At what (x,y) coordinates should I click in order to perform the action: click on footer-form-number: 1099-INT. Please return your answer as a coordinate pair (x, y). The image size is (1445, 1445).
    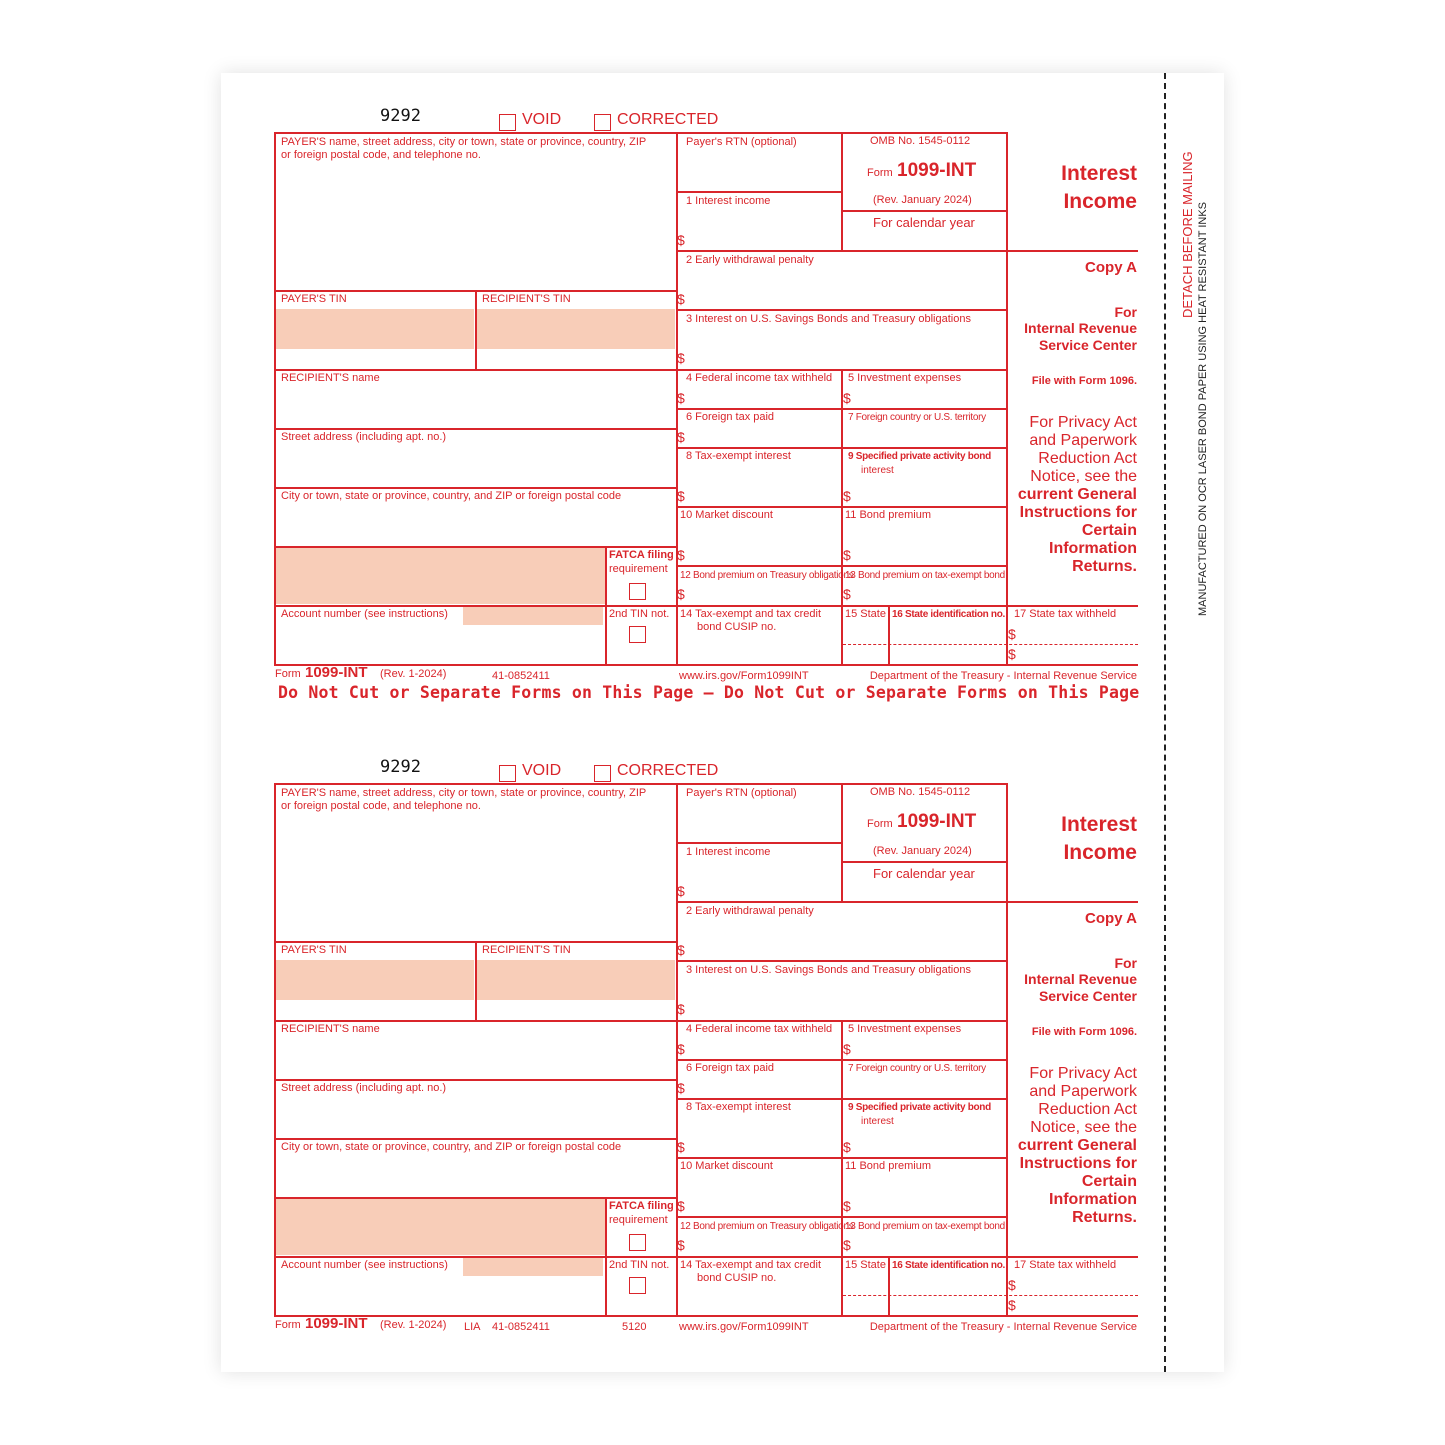
    Looking at the image, I should click on (336, 672).